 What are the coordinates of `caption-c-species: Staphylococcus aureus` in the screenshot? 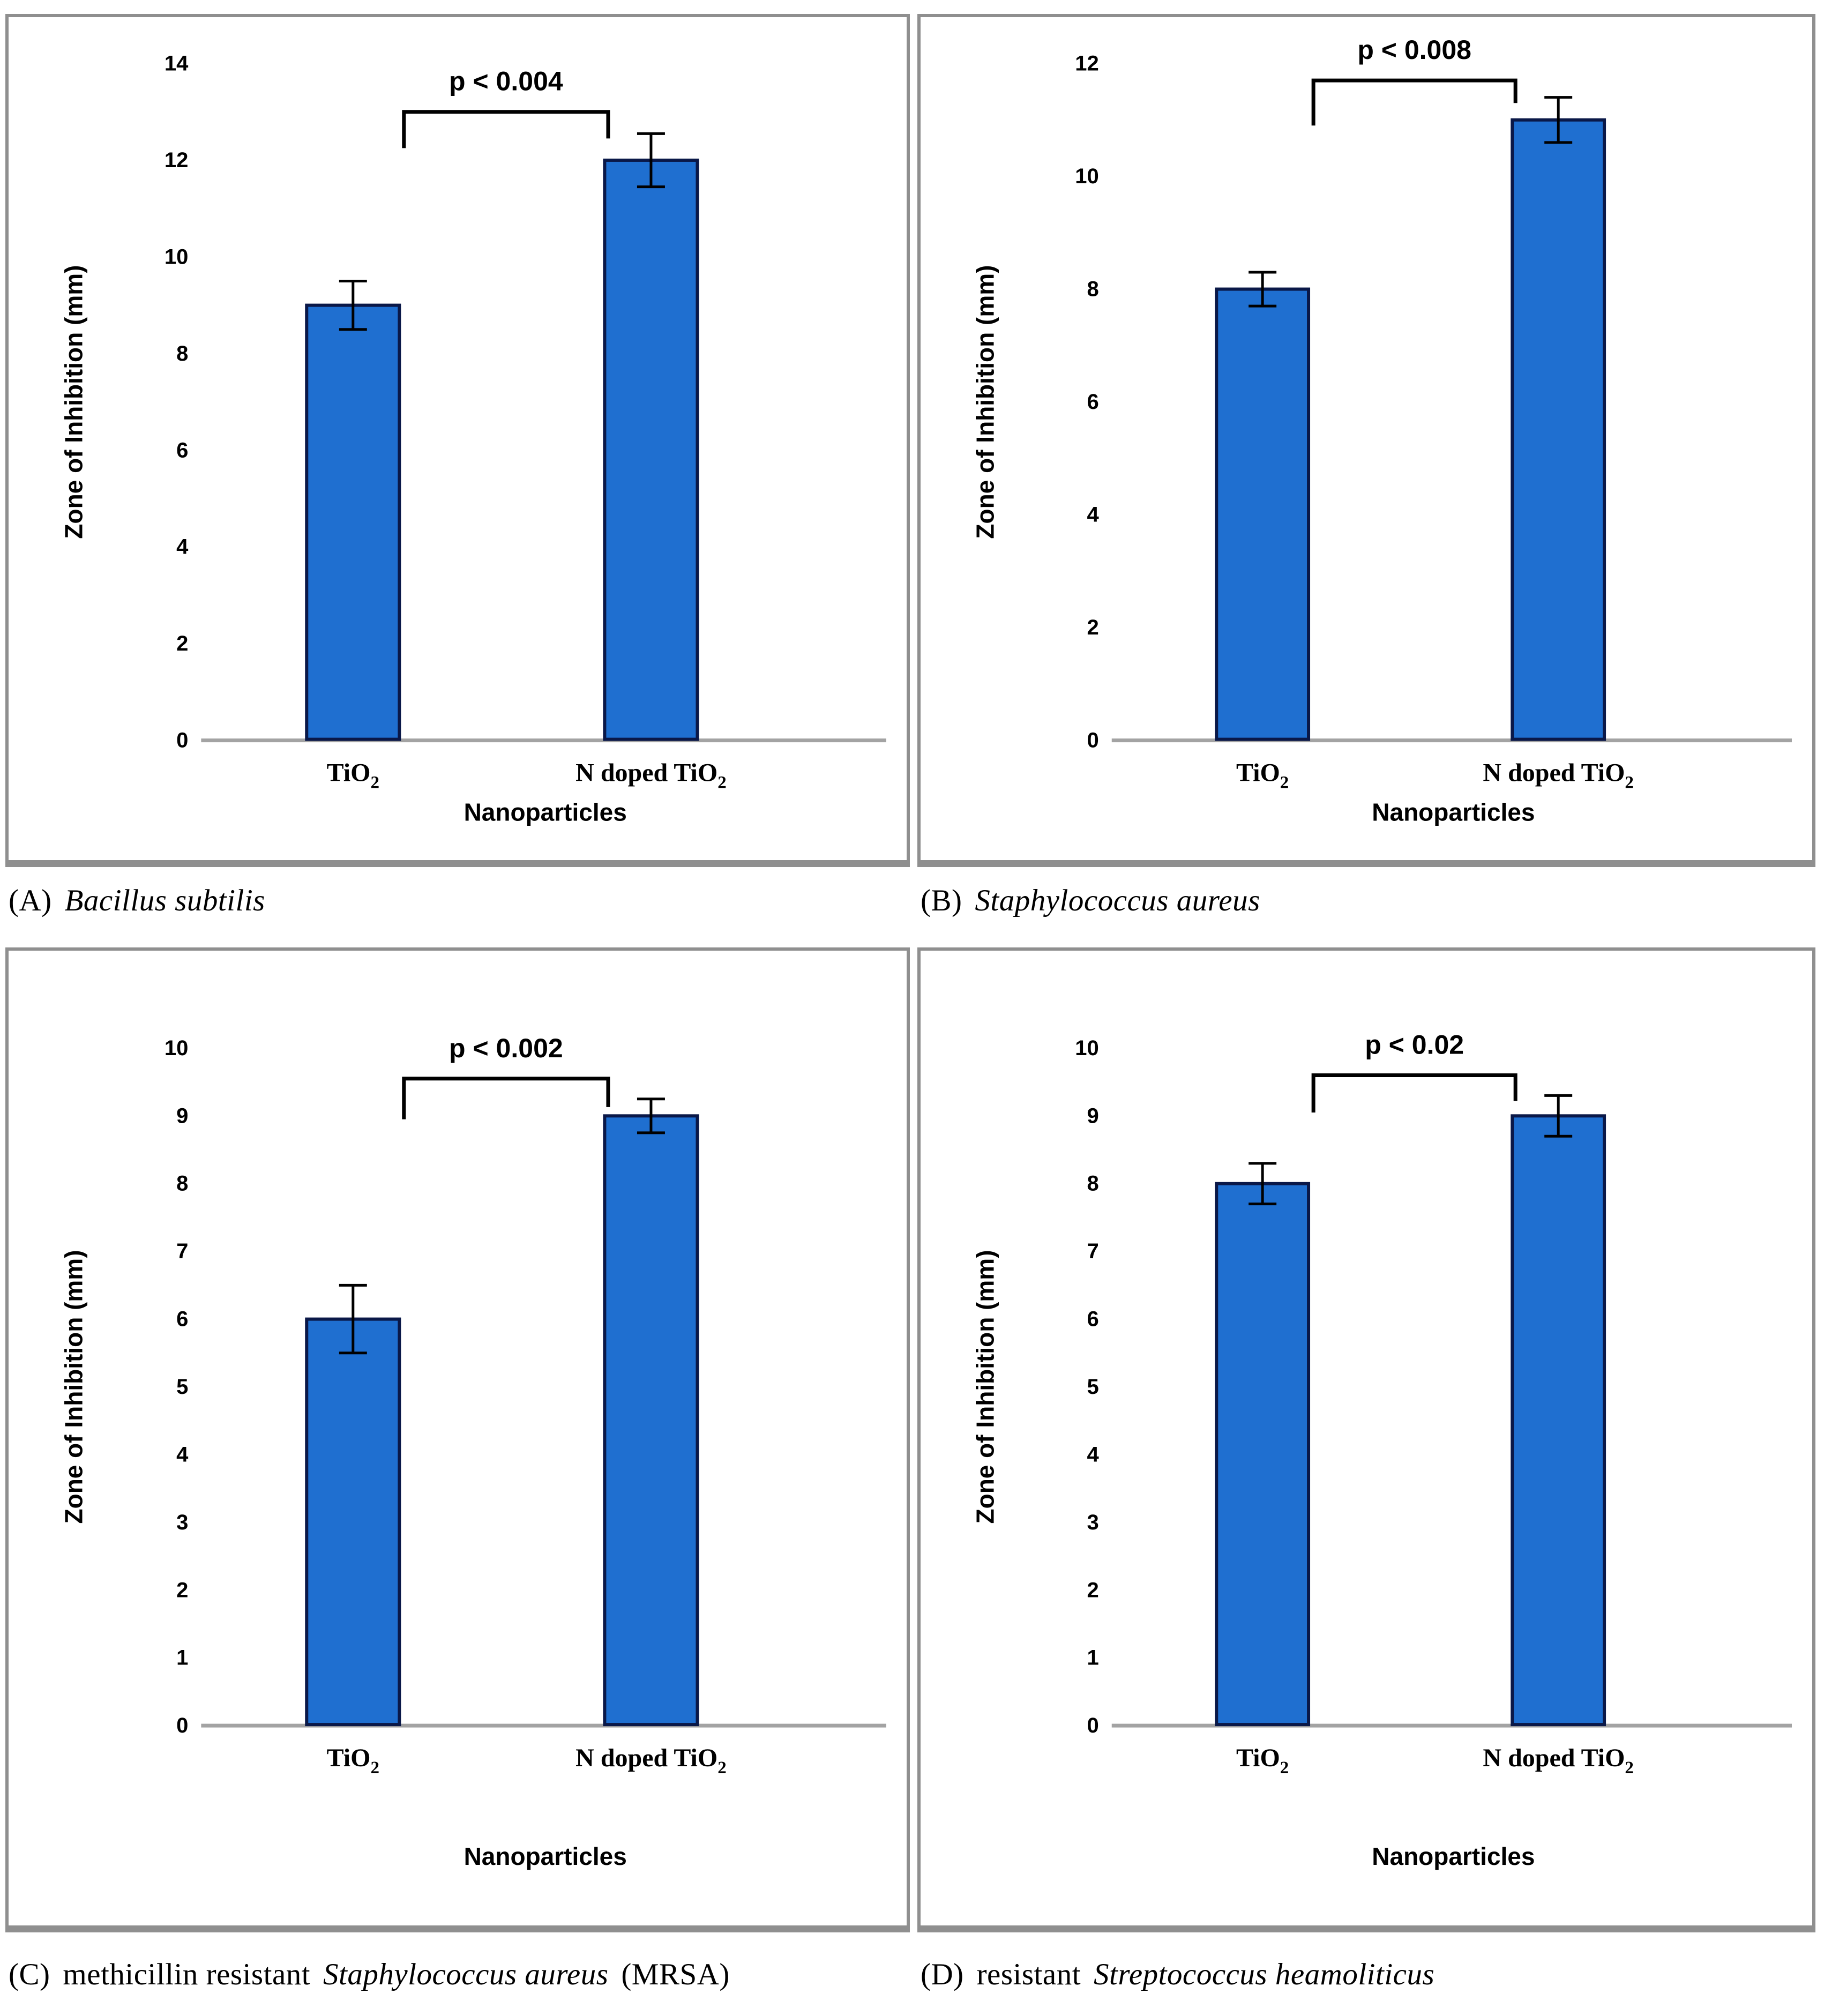 It's located at (466, 1974).